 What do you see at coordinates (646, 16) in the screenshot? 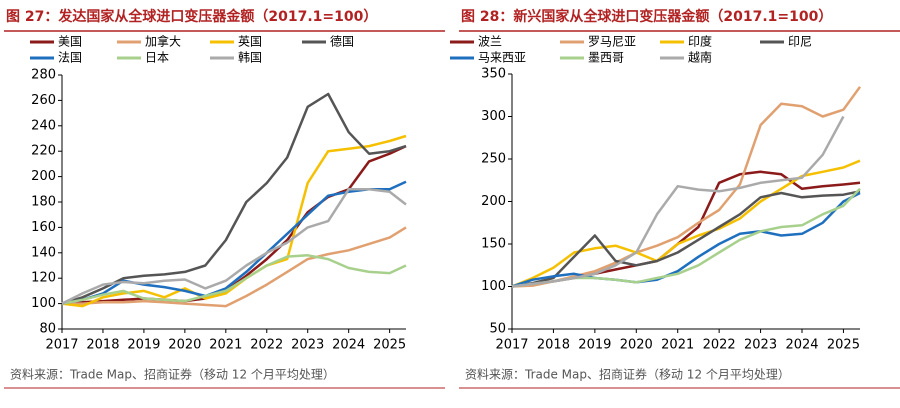
I see `chart-title: 图 28：新兴国家从全球进口变压器金额（2017.1=100）` at bounding box center [646, 16].